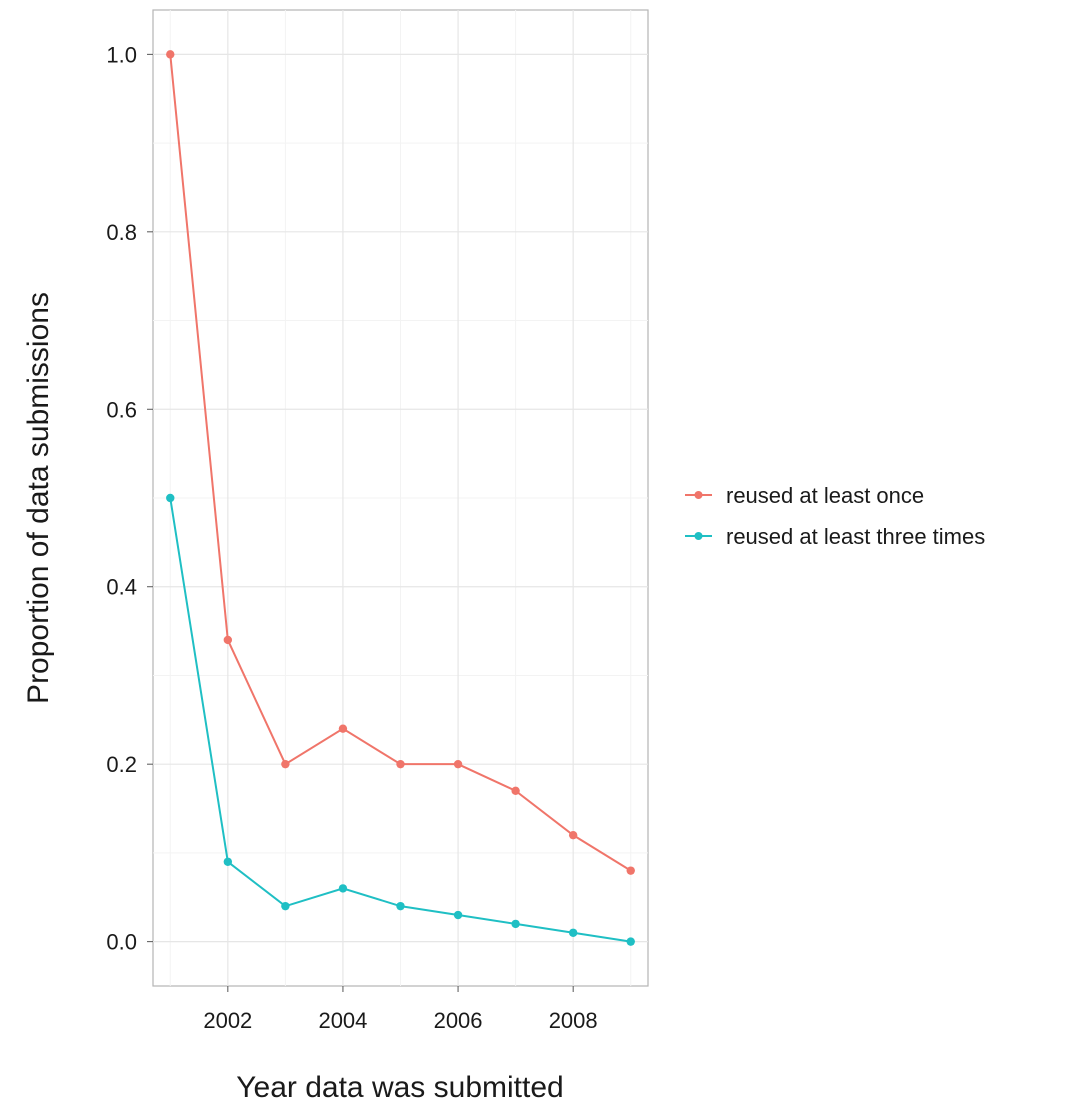 The image size is (1073, 1111). Describe the element at coordinates (38, 498) in the screenshot. I see `y-axis-title: Proportion of data submissions` at that location.